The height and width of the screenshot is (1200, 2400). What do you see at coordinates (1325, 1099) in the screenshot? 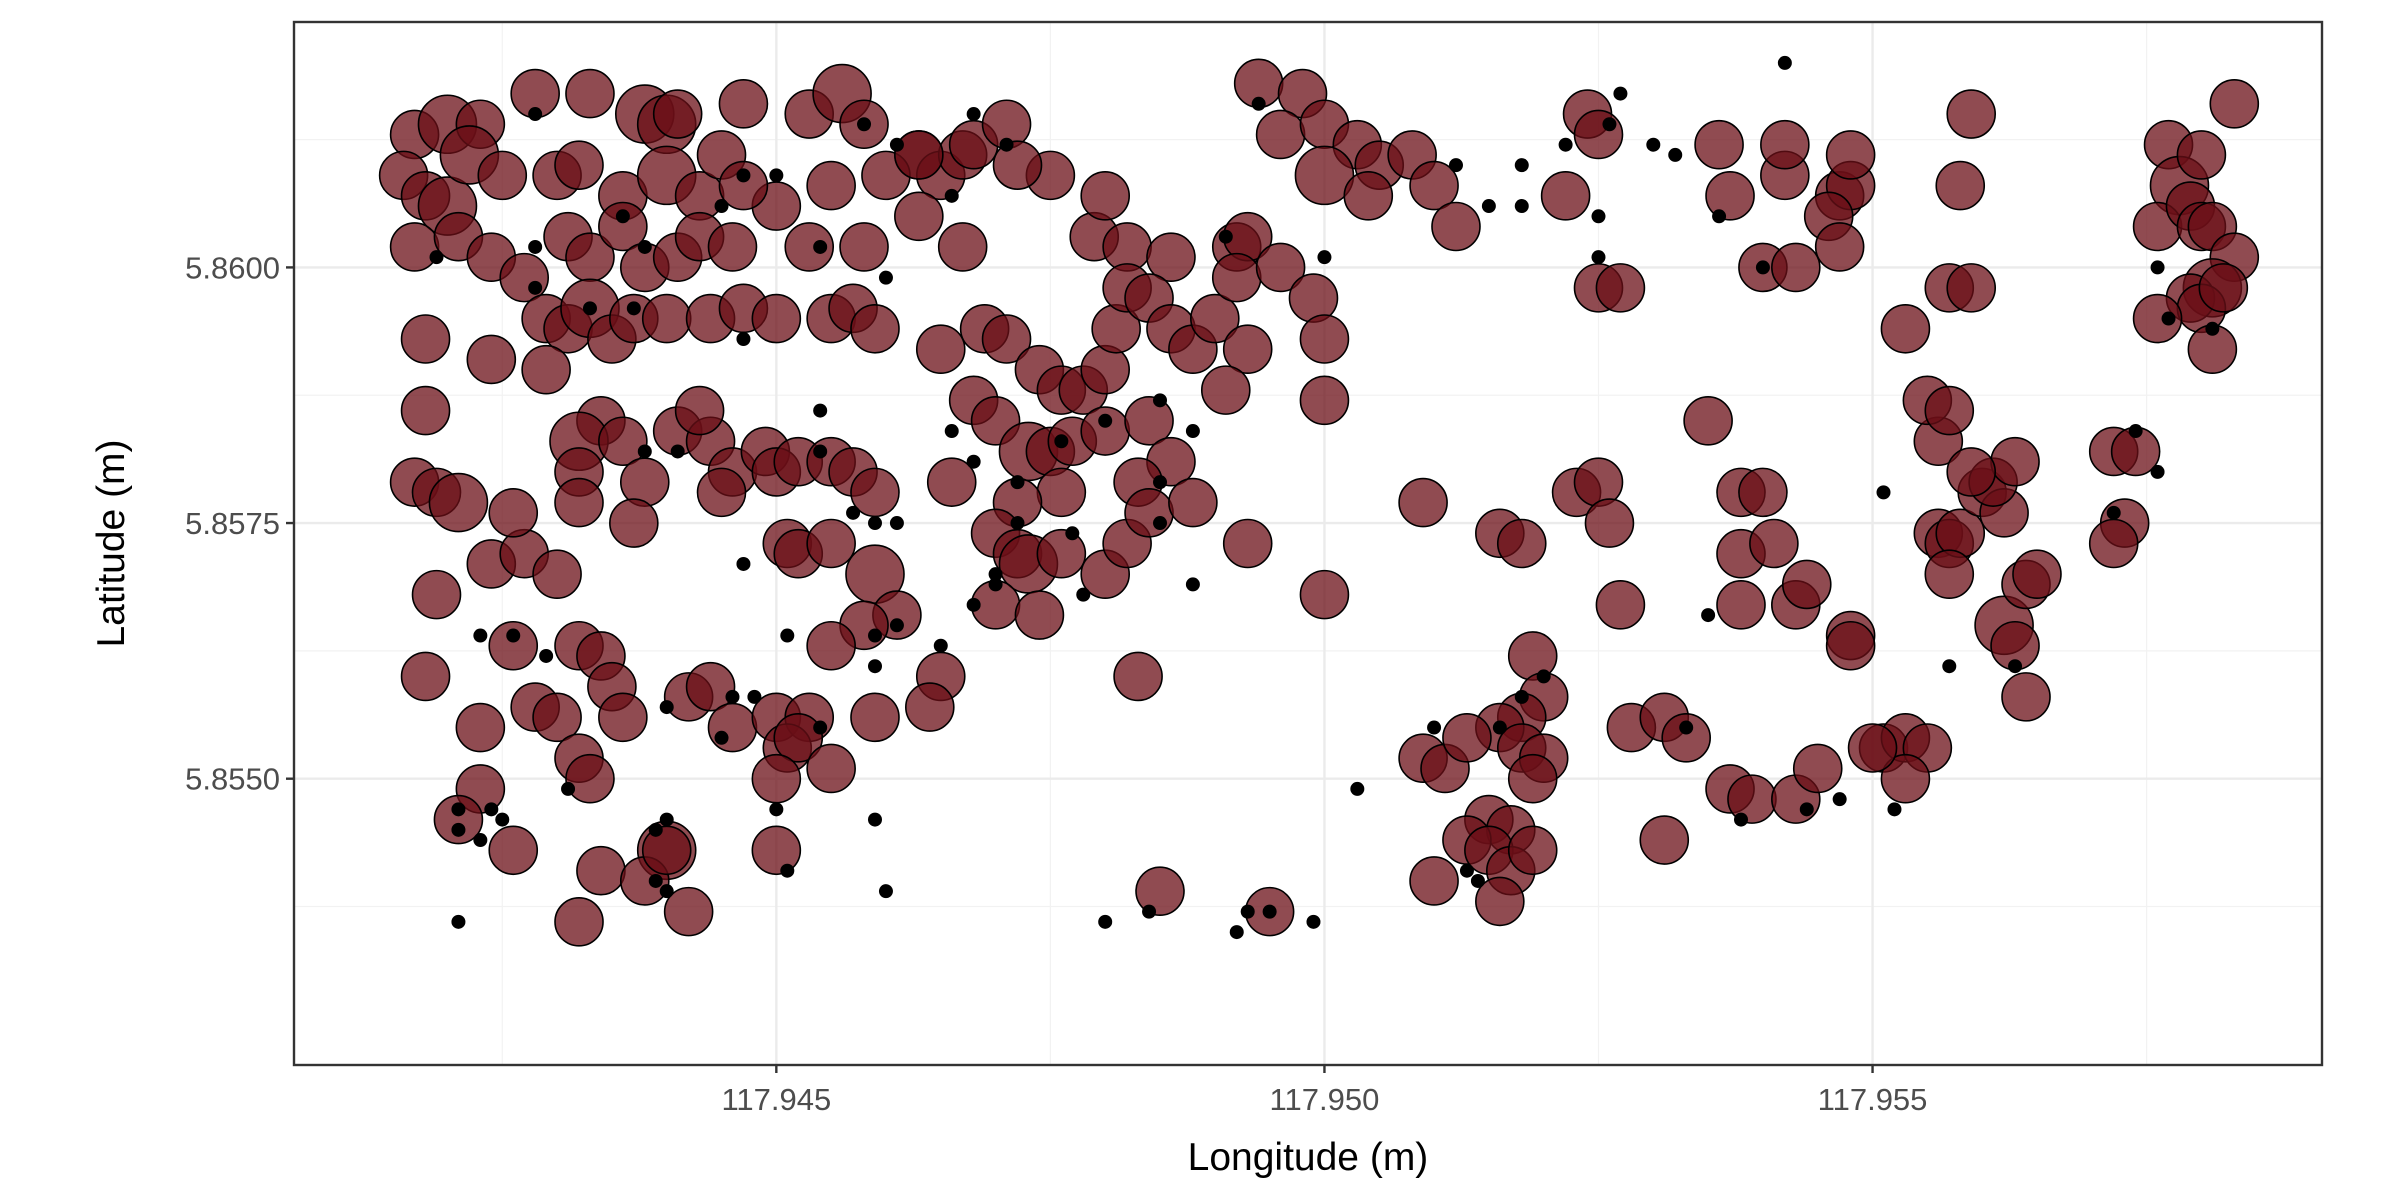
I see `x-tick-label: 117.950` at bounding box center [1325, 1099].